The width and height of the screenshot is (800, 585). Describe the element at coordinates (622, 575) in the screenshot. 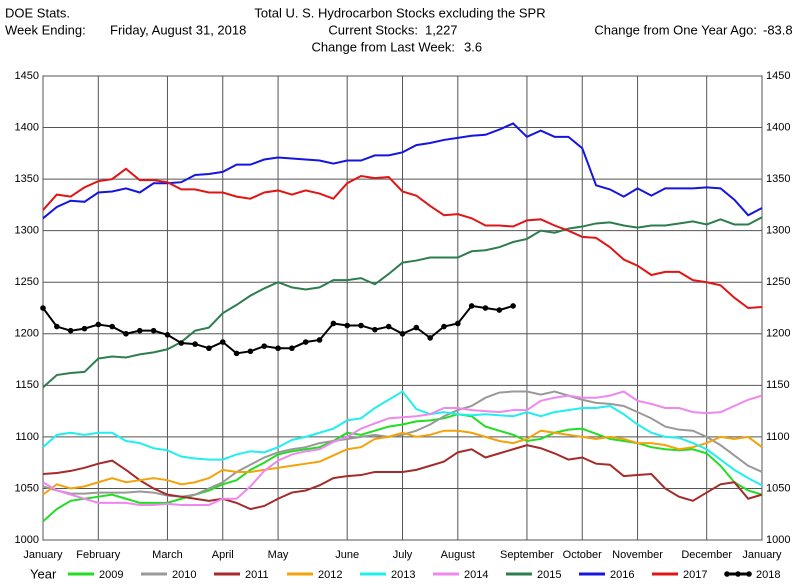

I see `legend-label: 2016` at that location.